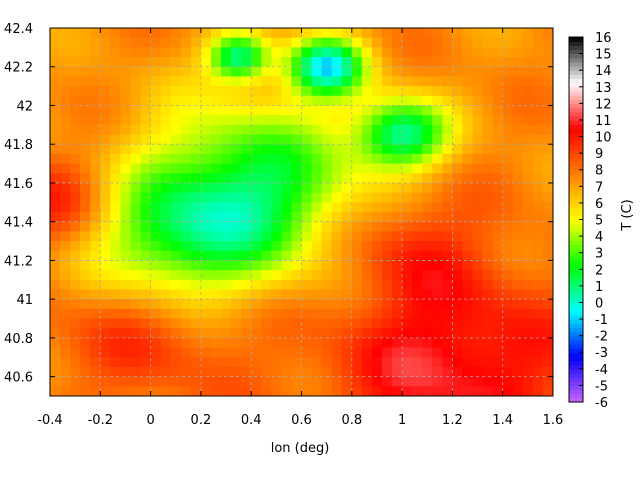  I want to click on x-tick-label: 1.6, so click(553, 420).